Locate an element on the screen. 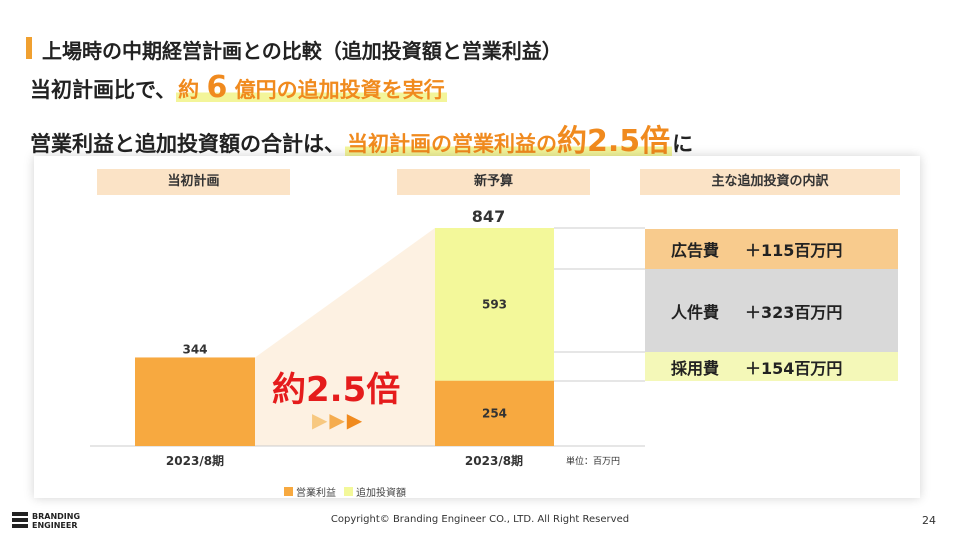 The width and height of the screenshot is (960, 540). multiplier-arrows: ▶▶▶ is located at coordinates (338, 420).